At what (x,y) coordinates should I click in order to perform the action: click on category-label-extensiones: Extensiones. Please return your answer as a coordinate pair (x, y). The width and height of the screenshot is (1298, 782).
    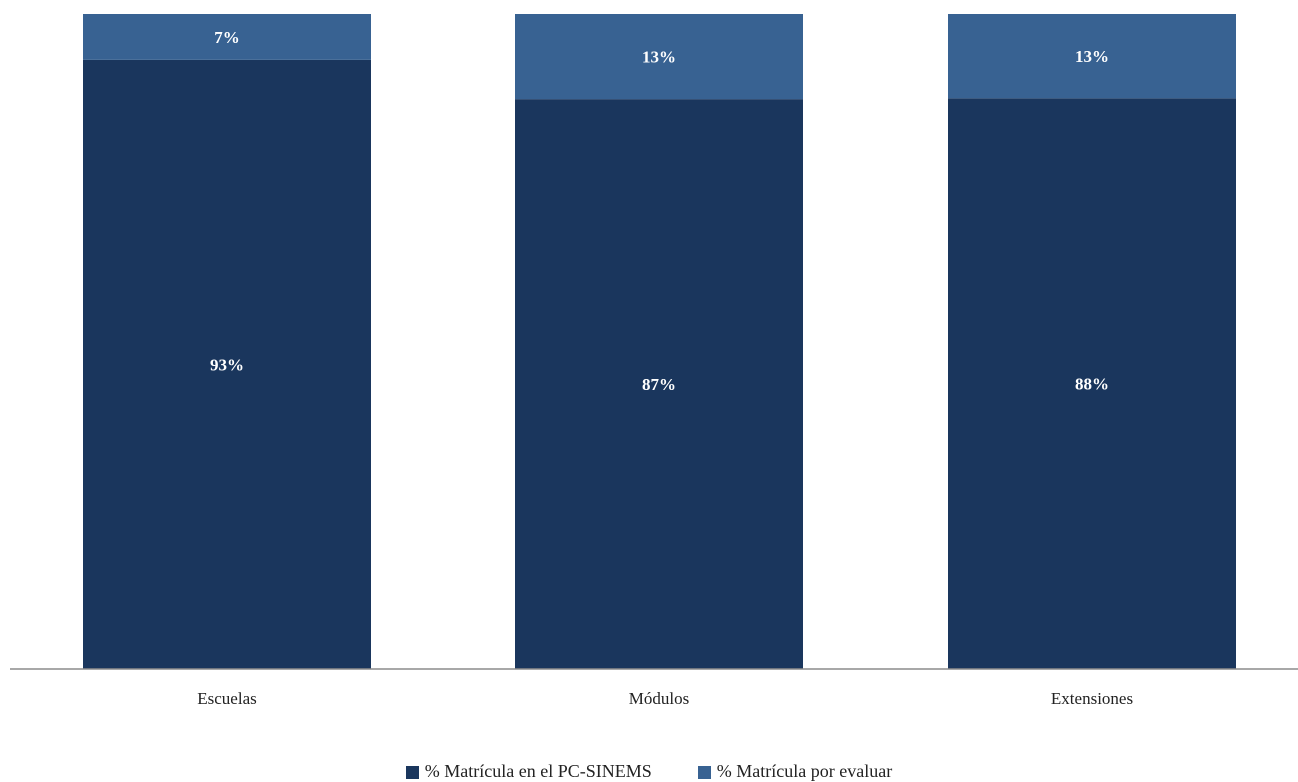
    Looking at the image, I should click on (1092, 698).